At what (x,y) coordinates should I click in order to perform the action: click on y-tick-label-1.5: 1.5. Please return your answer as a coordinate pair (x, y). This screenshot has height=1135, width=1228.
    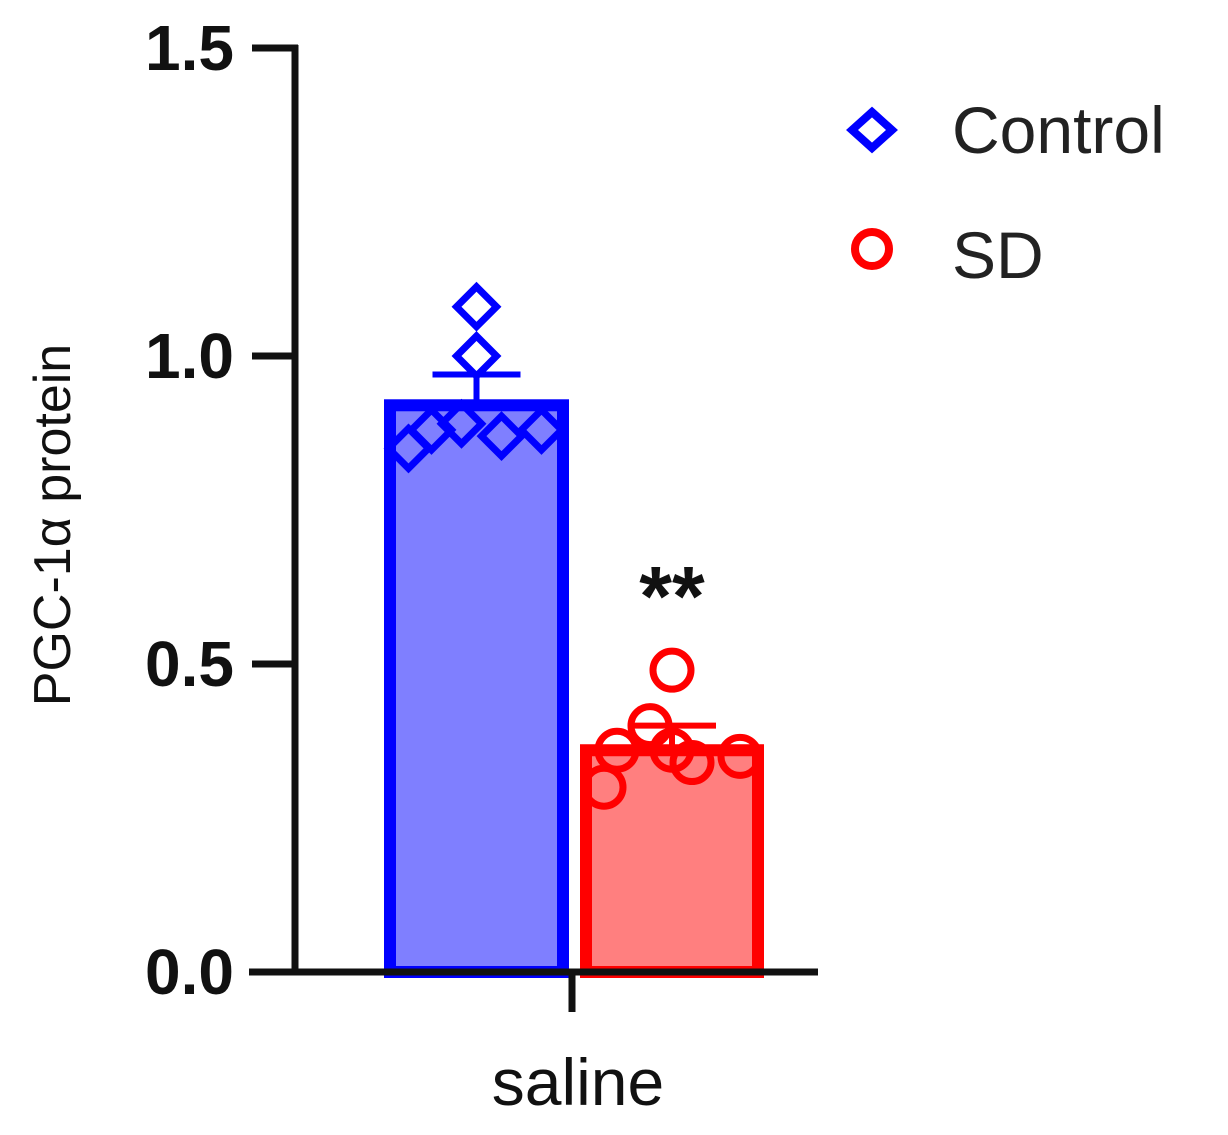
    Looking at the image, I should click on (189, 48).